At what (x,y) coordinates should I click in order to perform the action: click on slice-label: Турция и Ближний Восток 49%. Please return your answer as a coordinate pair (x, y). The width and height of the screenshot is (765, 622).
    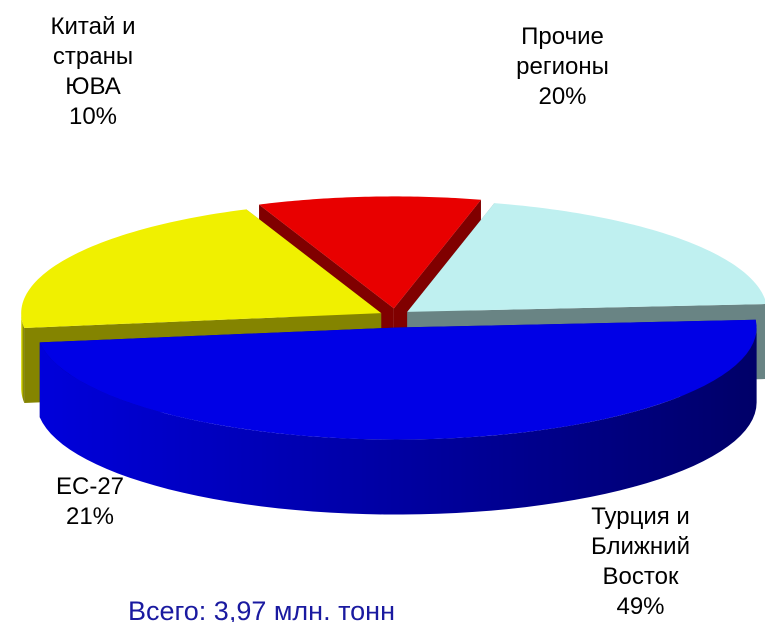
    Looking at the image, I should click on (640, 562).